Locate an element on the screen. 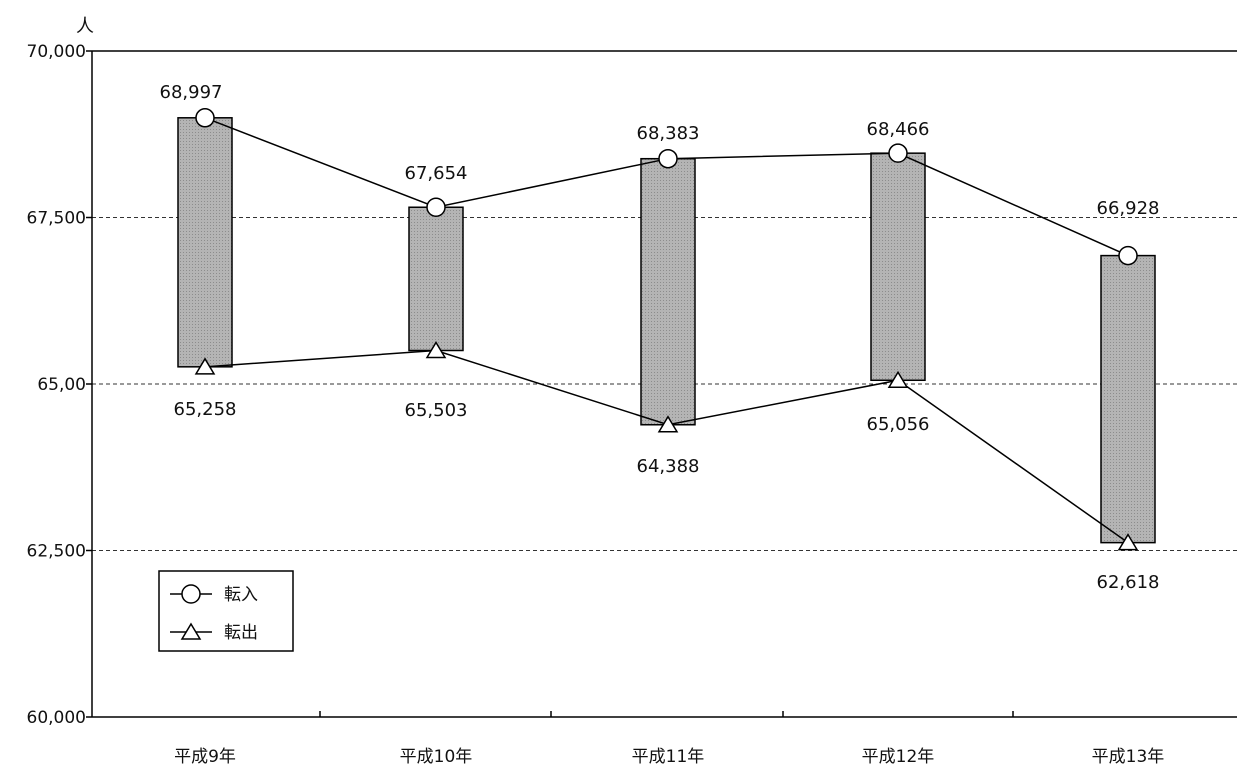  legend-marker-circle is located at coordinates (191, 594).